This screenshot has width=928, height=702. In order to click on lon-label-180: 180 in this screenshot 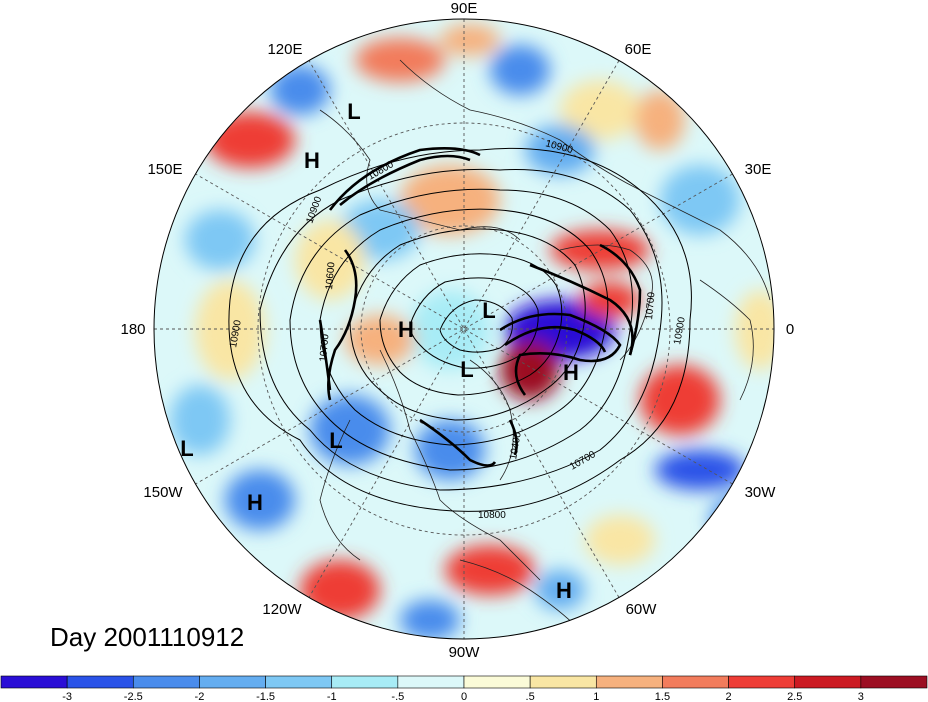, I will do `click(132, 329)`.